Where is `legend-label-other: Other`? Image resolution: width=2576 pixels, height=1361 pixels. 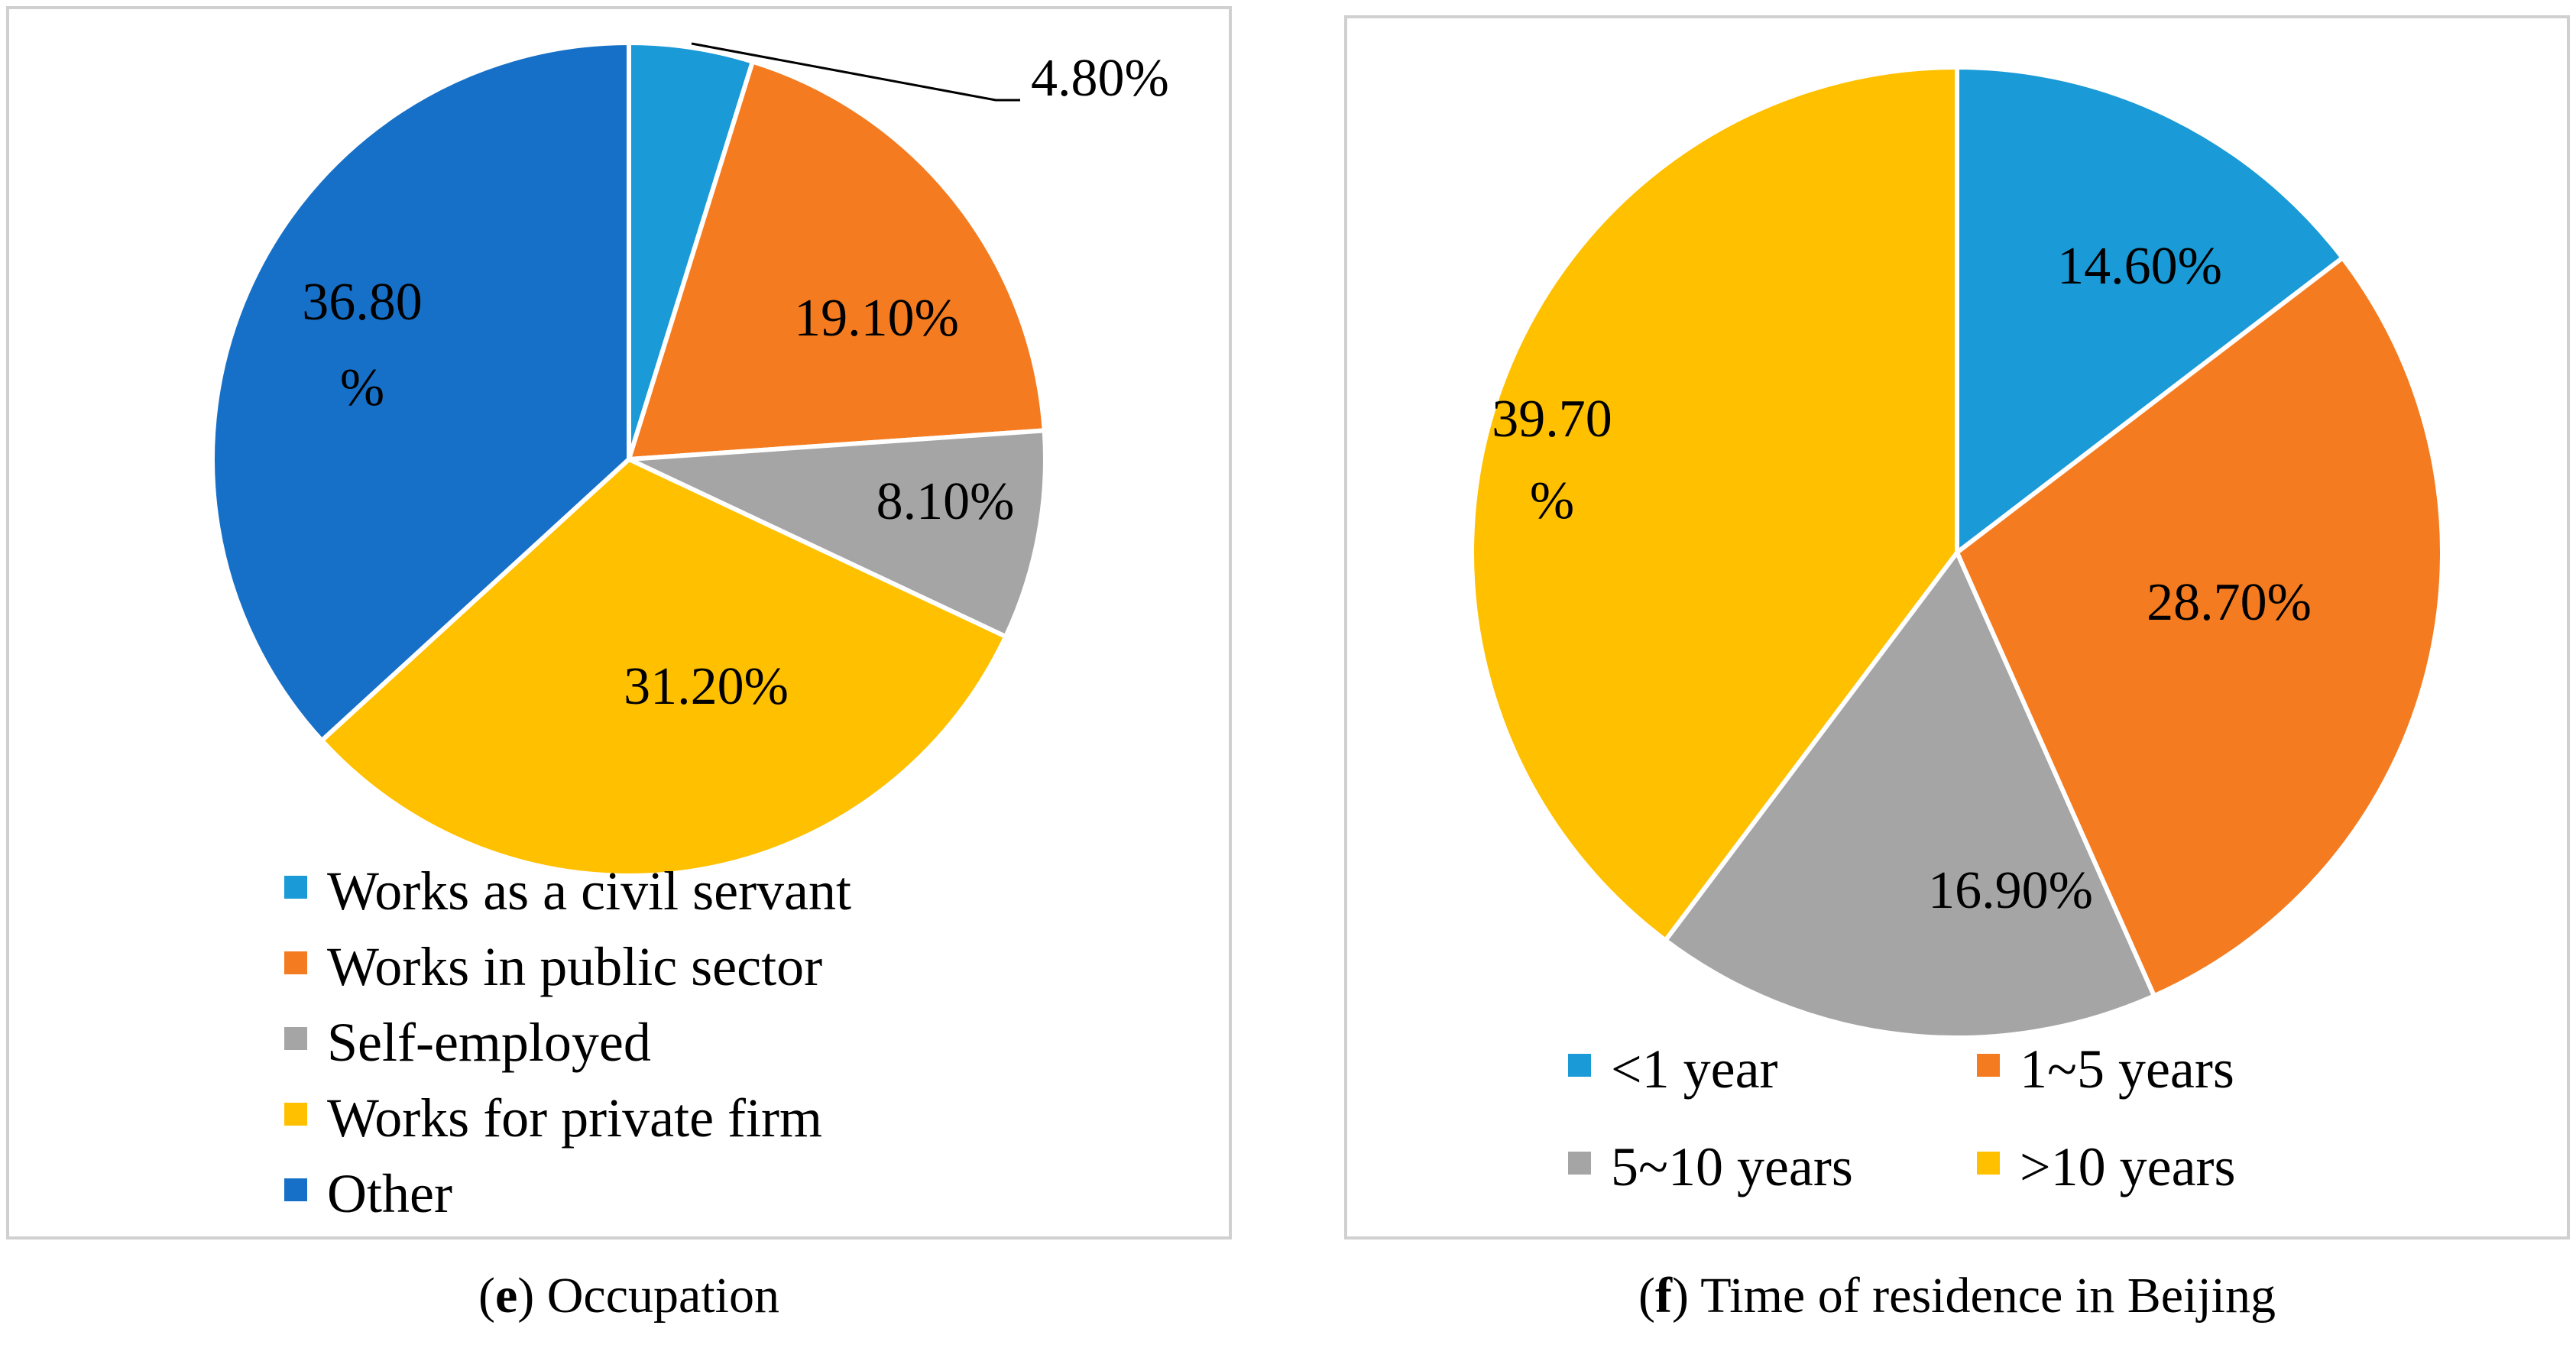
legend-label-other: Other is located at coordinates (390, 1193).